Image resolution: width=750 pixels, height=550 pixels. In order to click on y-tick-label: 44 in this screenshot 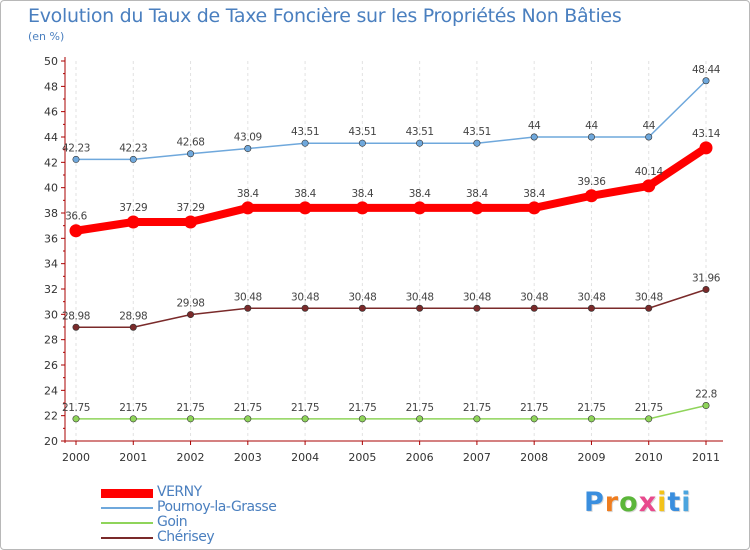, I will do `click(51, 137)`.